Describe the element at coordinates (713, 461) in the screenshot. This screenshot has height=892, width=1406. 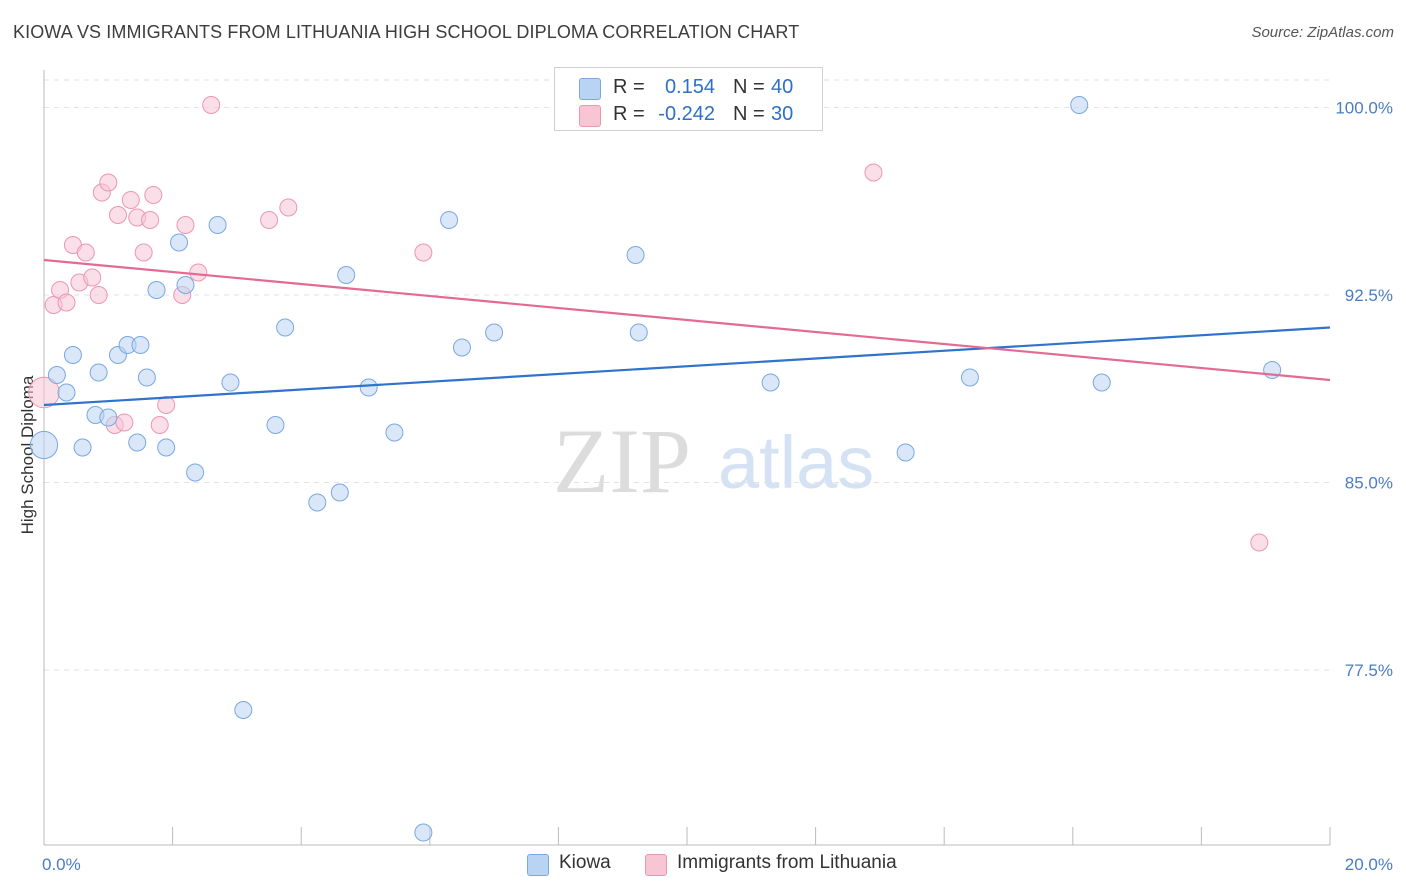
I see `watermark: ZIP atlas` at that location.